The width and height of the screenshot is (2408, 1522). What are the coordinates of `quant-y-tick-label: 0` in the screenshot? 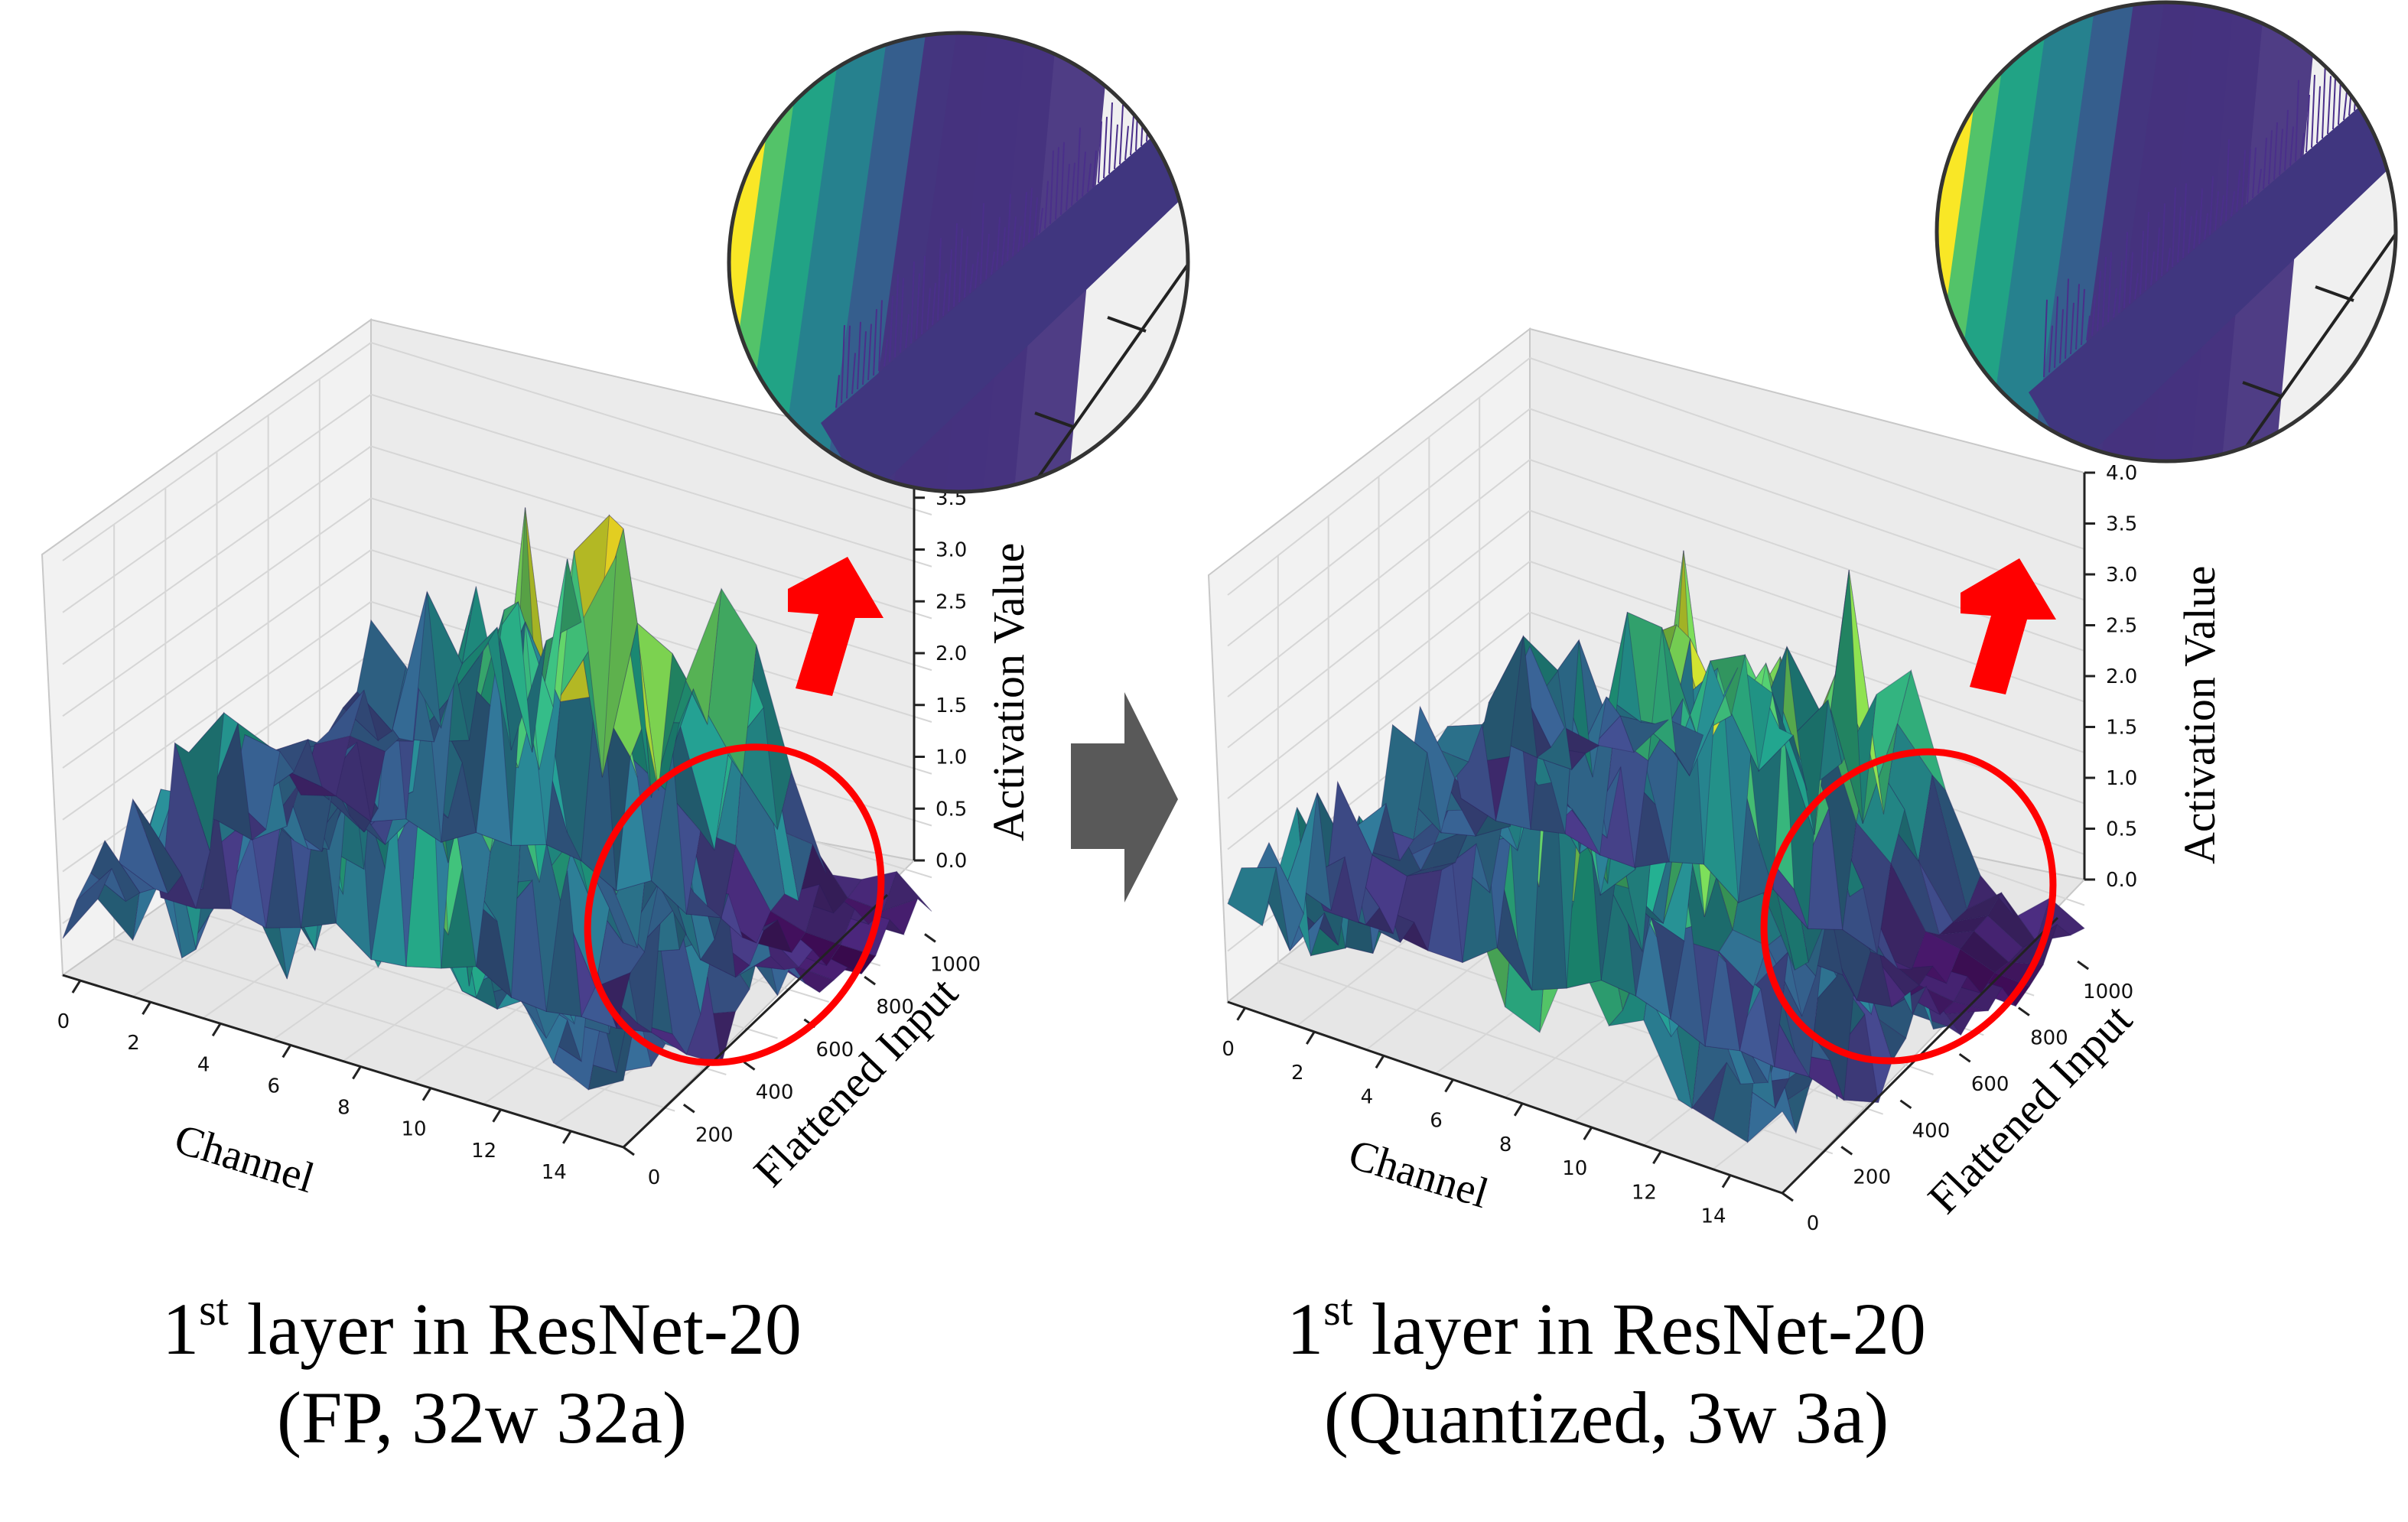 It's located at (1813, 1223).